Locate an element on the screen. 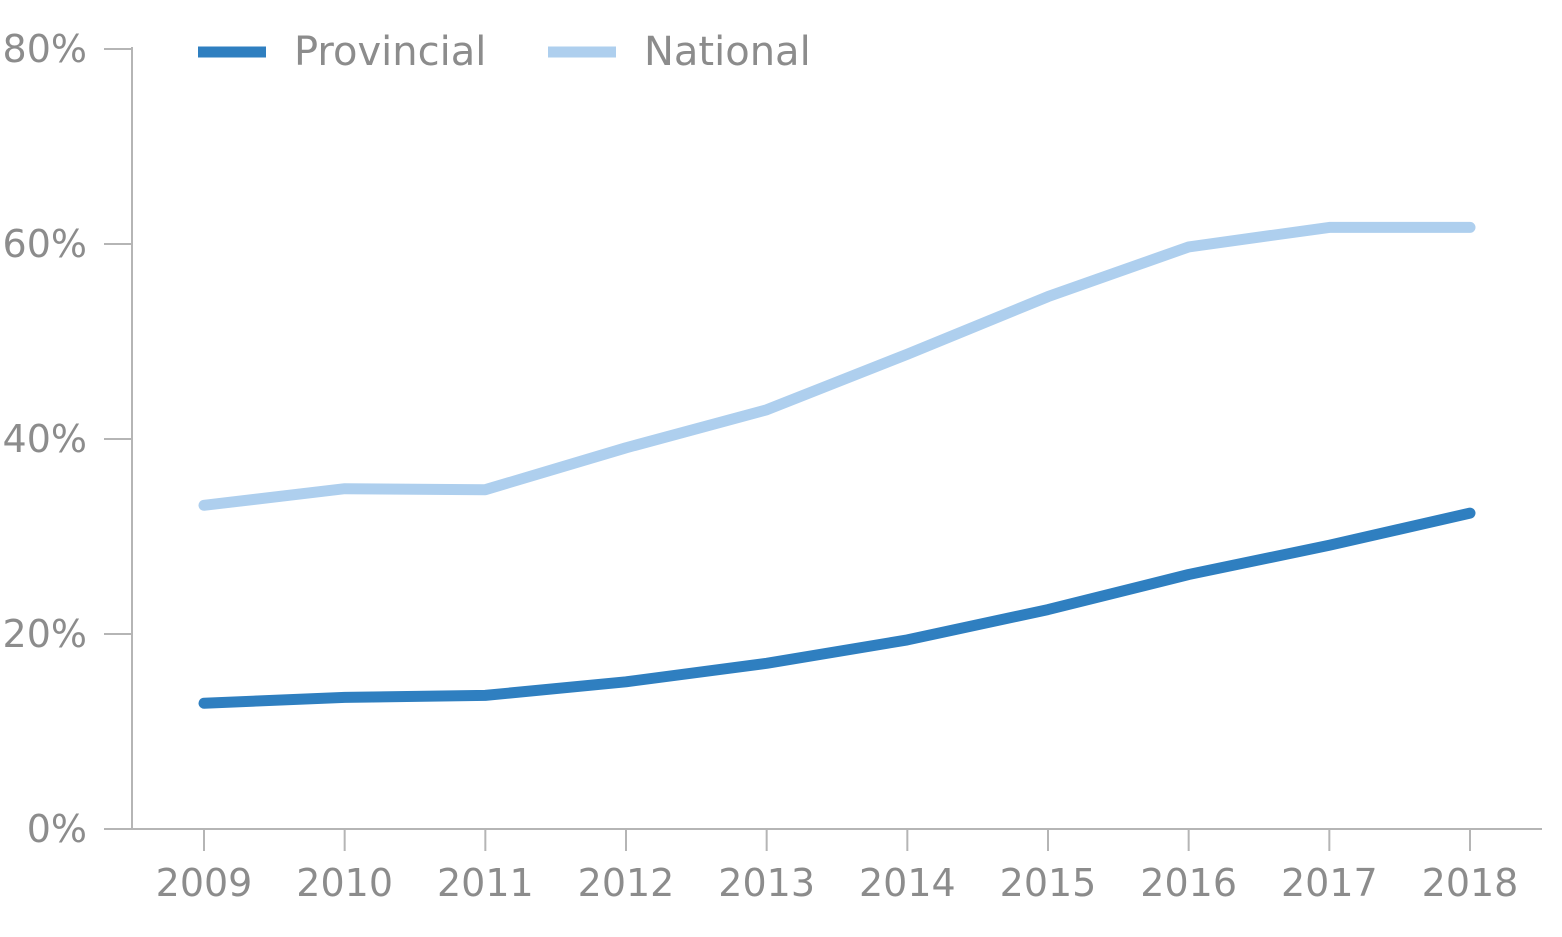  y-tick-label: 80% is located at coordinates (45, 49).